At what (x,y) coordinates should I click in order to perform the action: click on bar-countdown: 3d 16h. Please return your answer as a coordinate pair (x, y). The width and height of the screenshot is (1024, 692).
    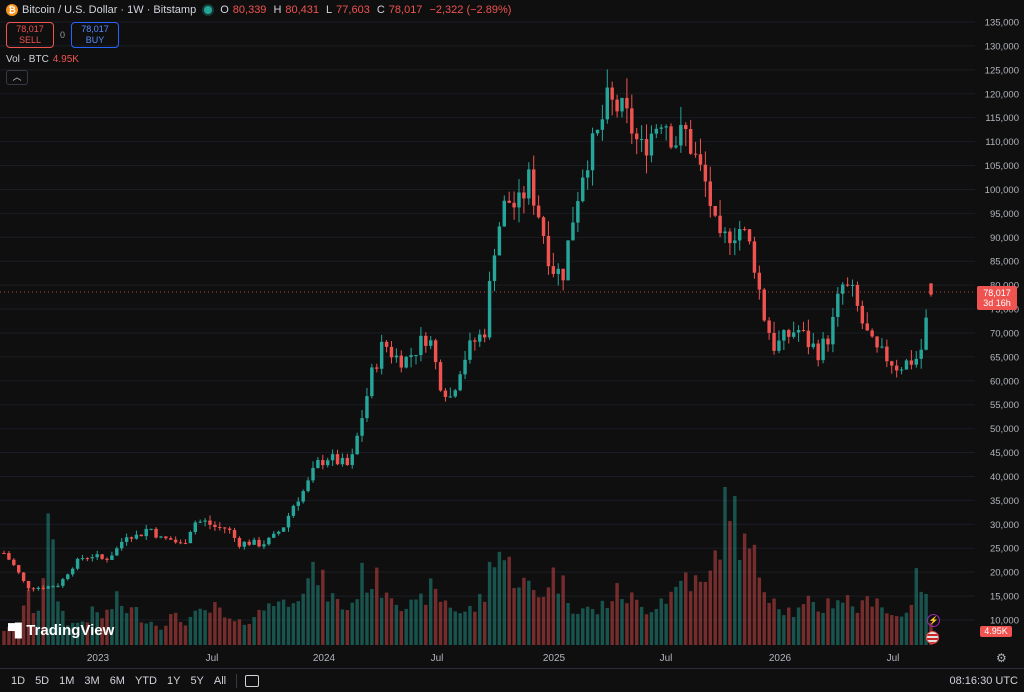
    Looking at the image, I should click on (997, 303).